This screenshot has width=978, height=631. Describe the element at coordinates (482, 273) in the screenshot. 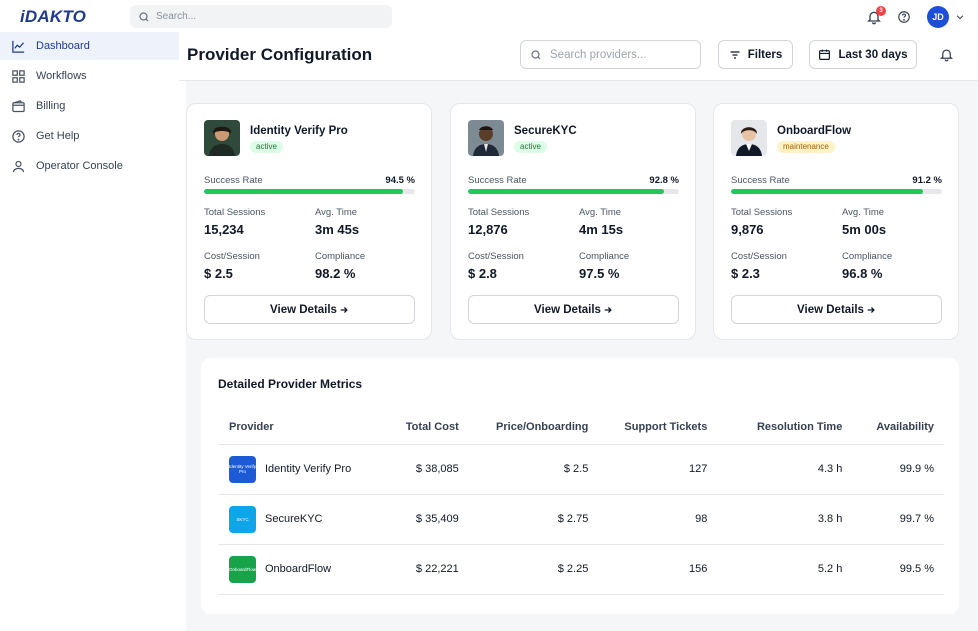

I see `cost-value: $ 2.8` at that location.